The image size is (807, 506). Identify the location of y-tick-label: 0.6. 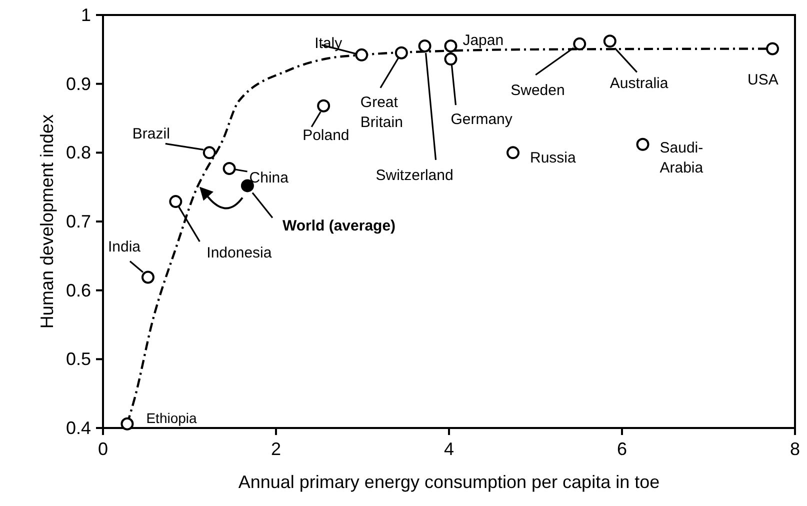
(78, 290).